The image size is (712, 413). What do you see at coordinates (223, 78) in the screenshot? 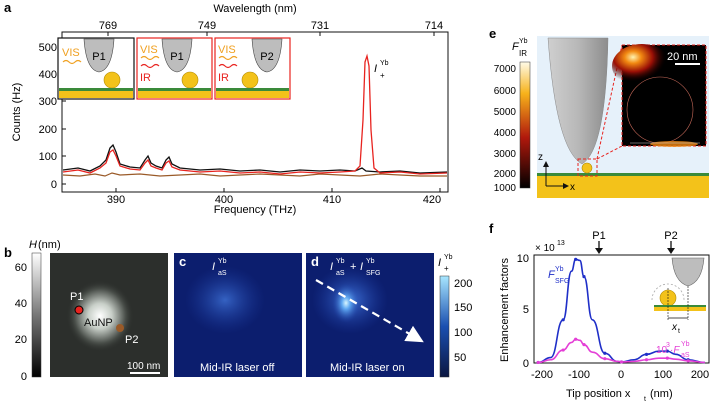
I see `inset-ir: IR` at bounding box center [223, 78].